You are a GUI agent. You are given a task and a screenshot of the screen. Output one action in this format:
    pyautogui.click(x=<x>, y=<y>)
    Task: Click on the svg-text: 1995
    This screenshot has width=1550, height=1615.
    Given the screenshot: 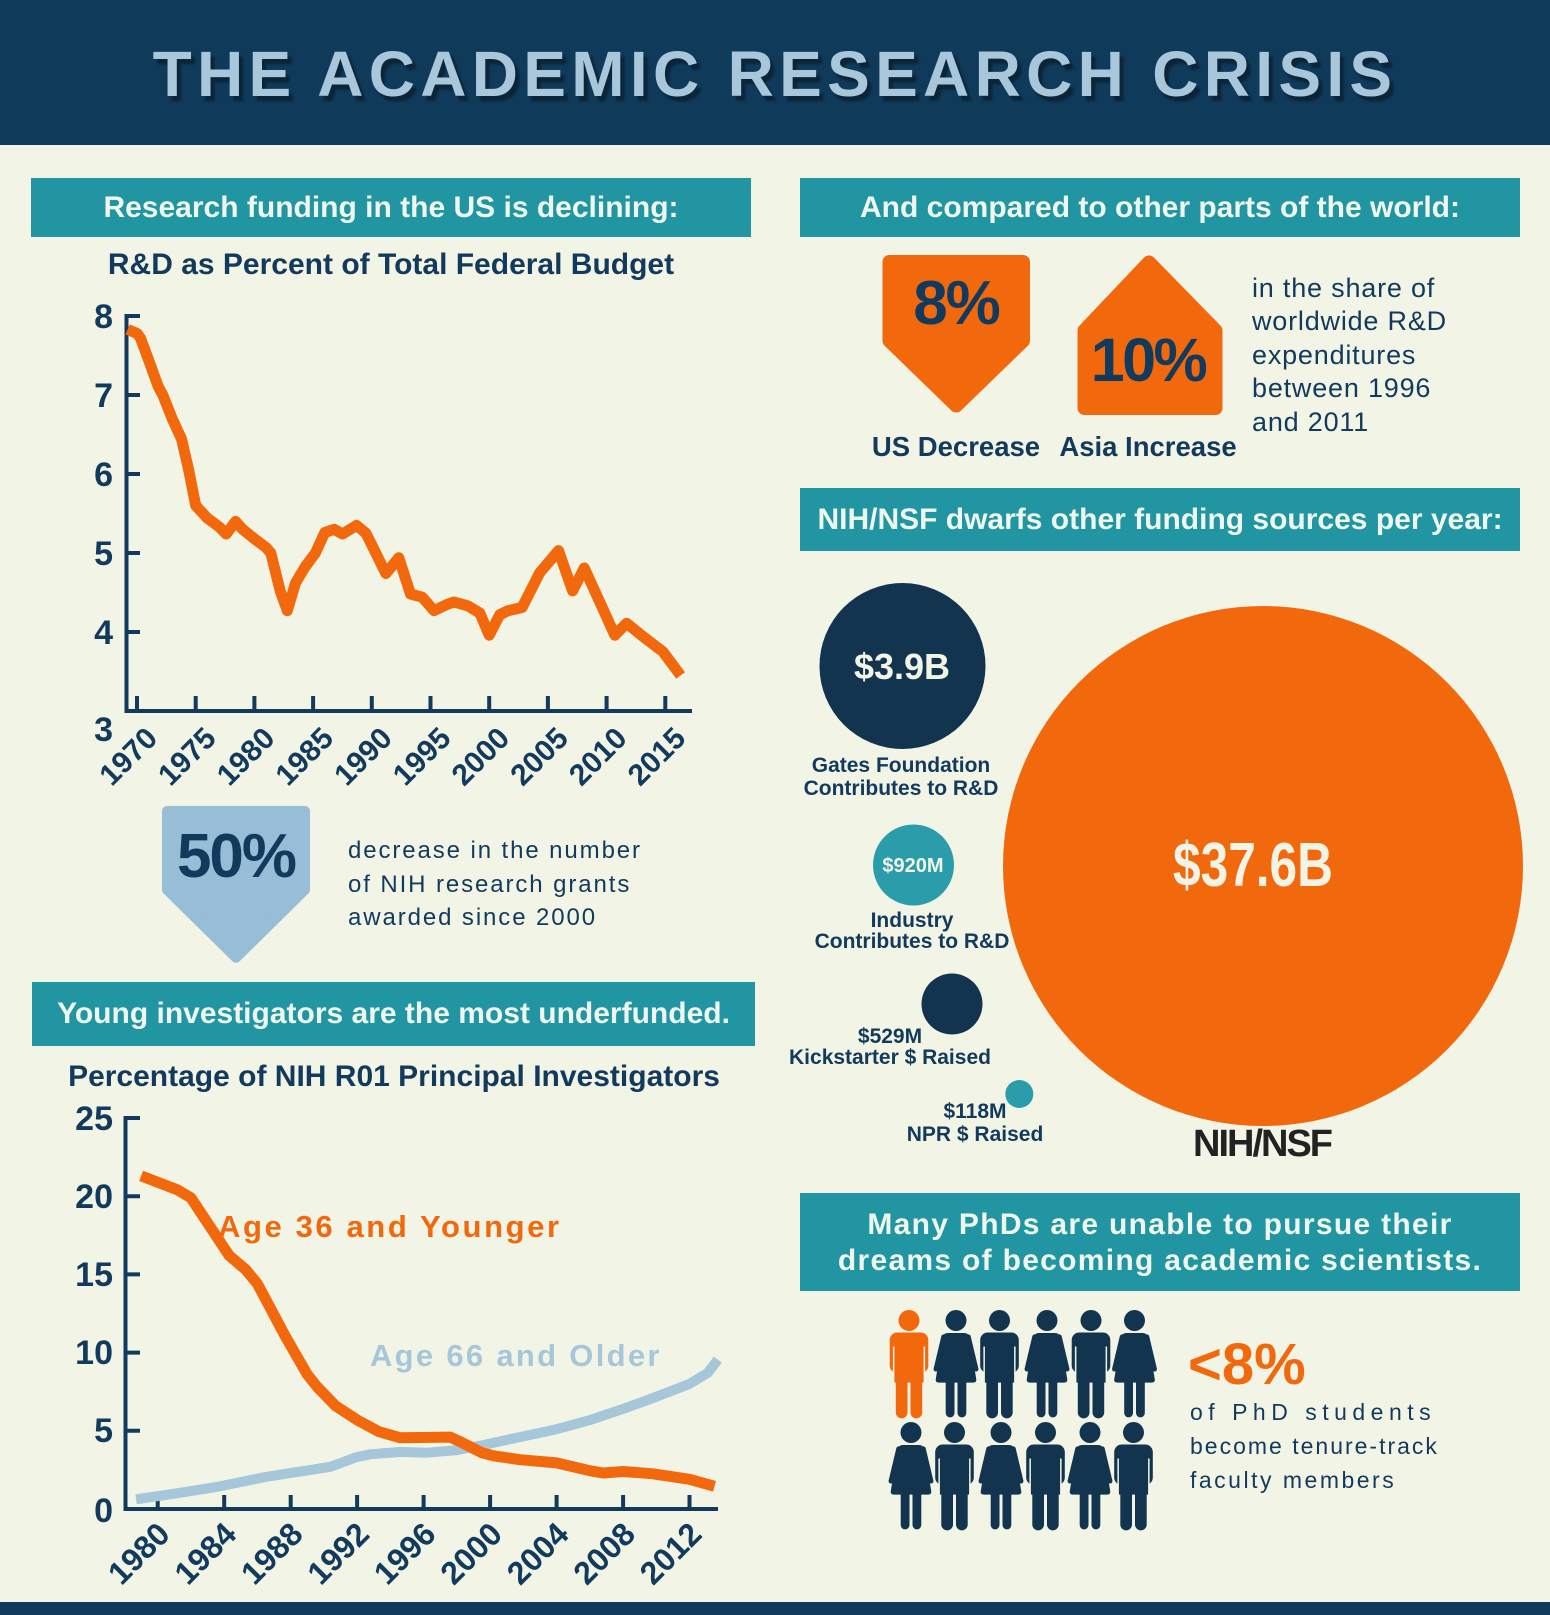 What is the action you would take?
    pyautogui.click(x=422, y=757)
    